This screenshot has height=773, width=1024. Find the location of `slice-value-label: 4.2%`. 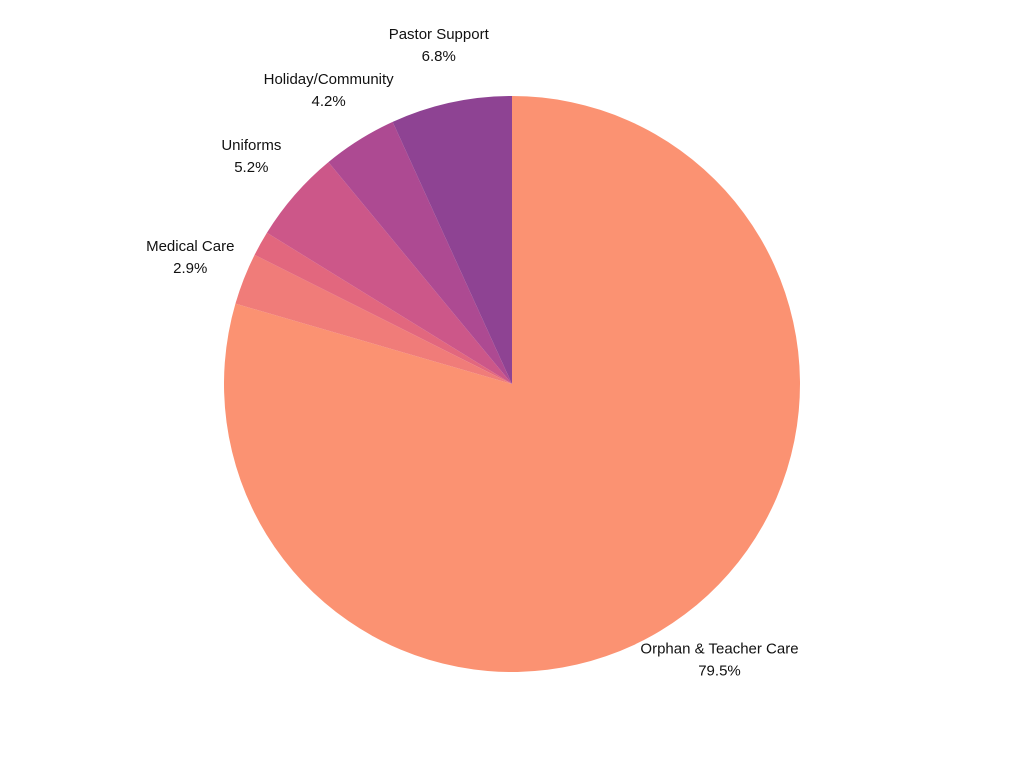

slice-value-label: 4.2% is located at coordinates (329, 101).